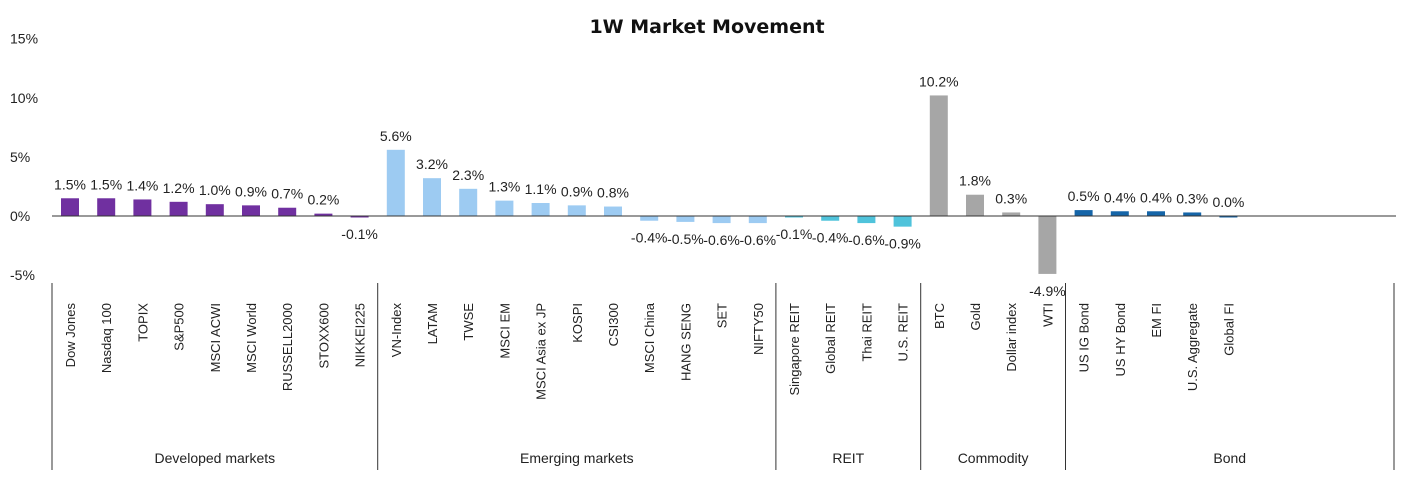 Image resolution: width=1414 pixels, height=483 pixels. Describe the element at coordinates (468, 322) in the screenshot. I see `category-label: TWSE` at that location.